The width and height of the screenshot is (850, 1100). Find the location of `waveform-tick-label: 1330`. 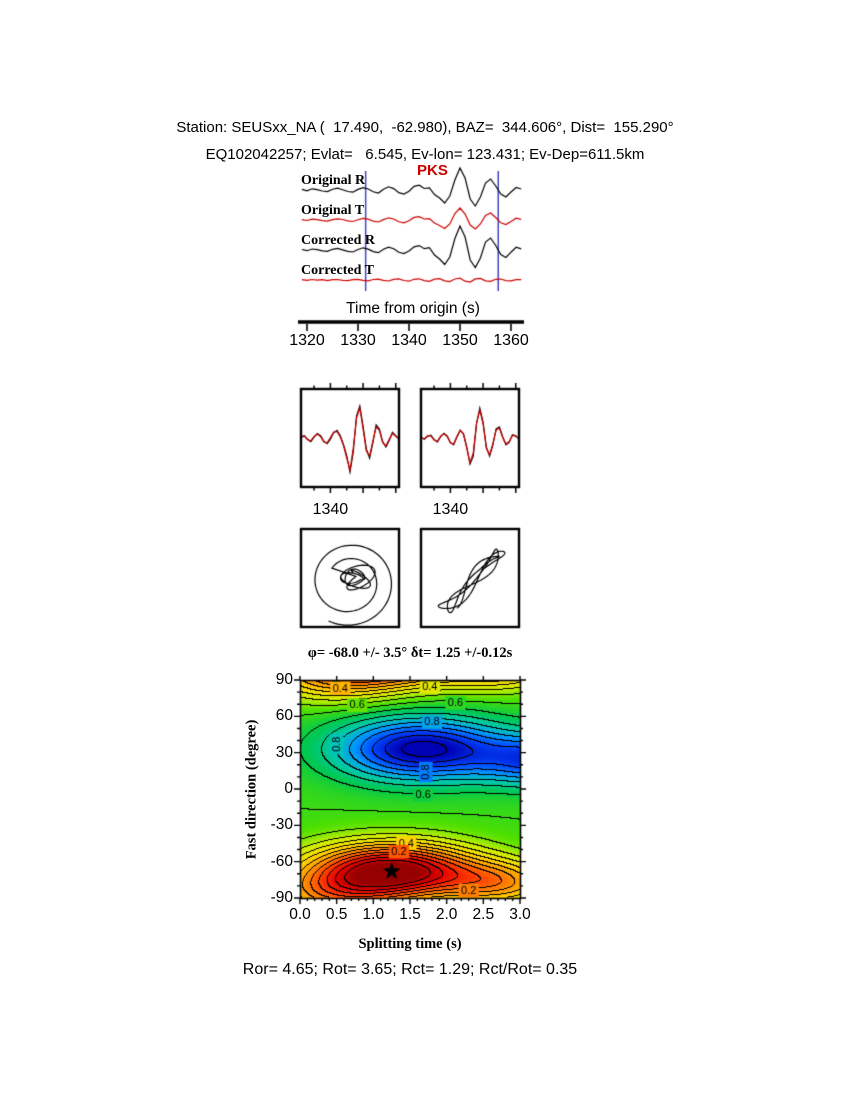

waveform-tick-label: 1330 is located at coordinates (358, 340).